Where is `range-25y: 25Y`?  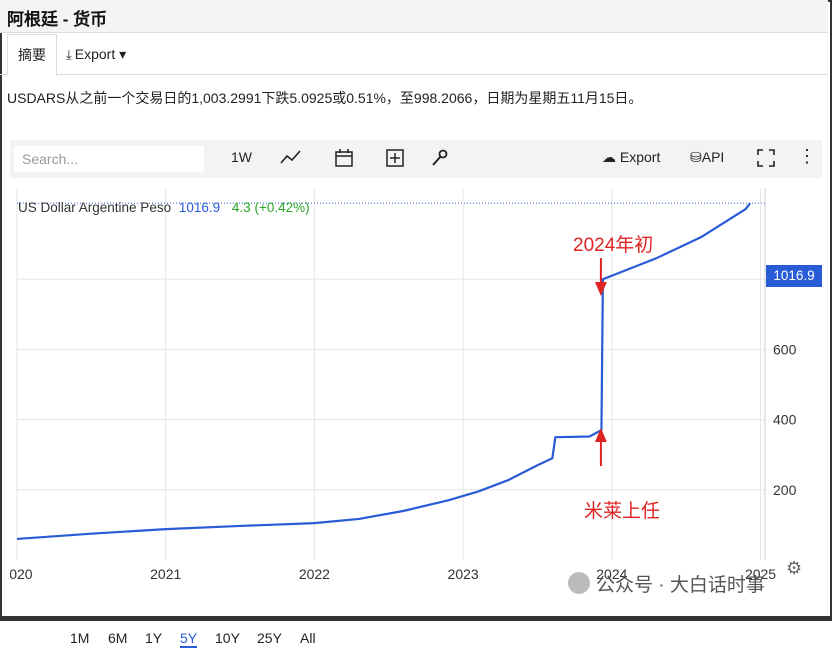 range-25y: 25Y is located at coordinates (269, 638).